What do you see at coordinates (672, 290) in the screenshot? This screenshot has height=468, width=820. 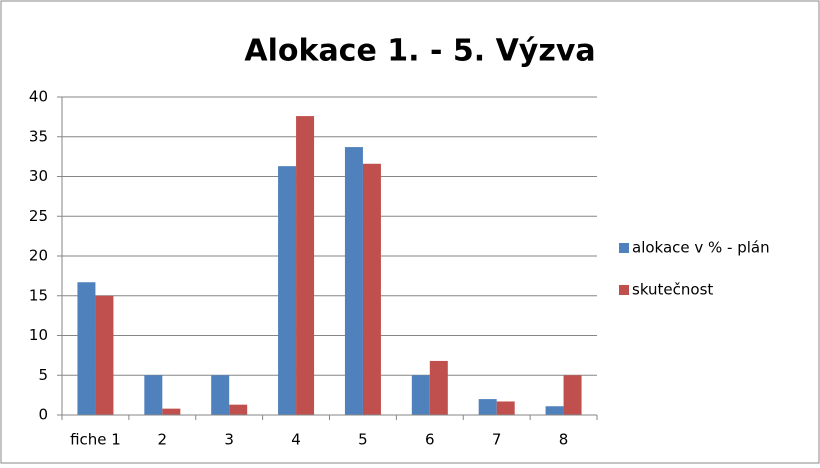 I see `legend-label: skutečnost` at bounding box center [672, 290].